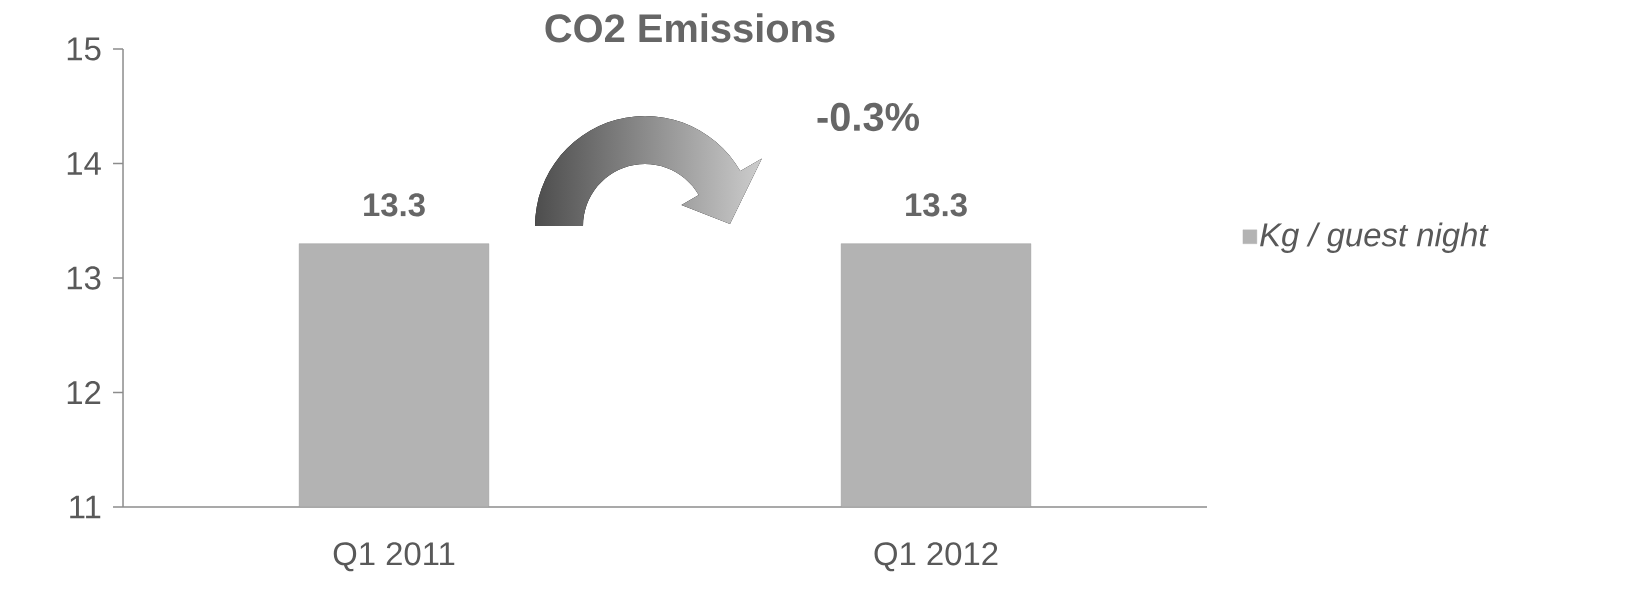  What do you see at coordinates (690, 28) in the screenshot?
I see `chart-title: CO2 Emissions` at bounding box center [690, 28].